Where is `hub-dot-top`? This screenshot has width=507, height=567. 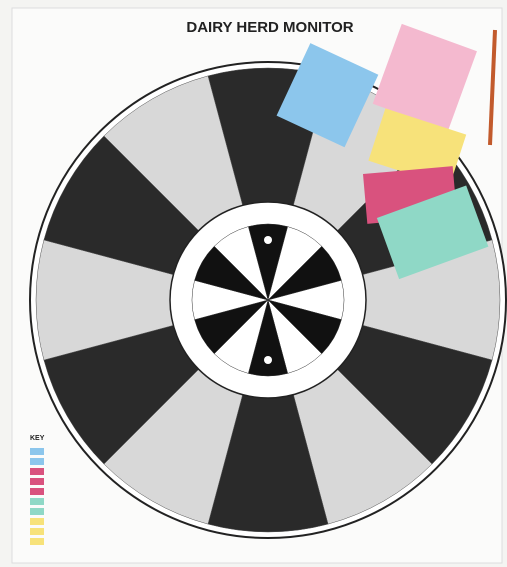 hub-dot-top is located at coordinates (268, 240).